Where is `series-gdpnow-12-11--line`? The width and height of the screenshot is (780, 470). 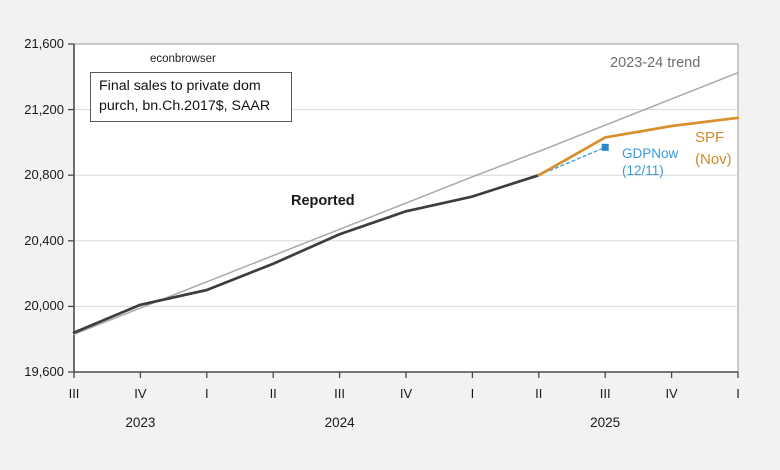
series-gdpnow-12-11--line is located at coordinates (572, 161).